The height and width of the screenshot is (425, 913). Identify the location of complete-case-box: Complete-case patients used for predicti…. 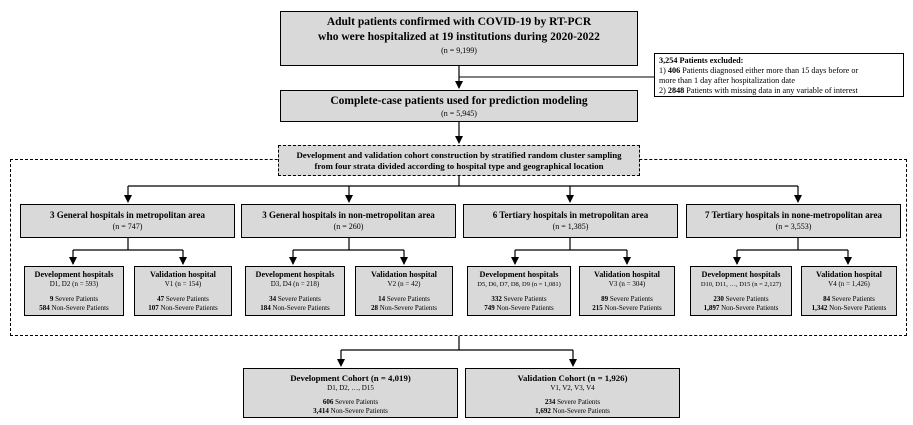
(459, 106).